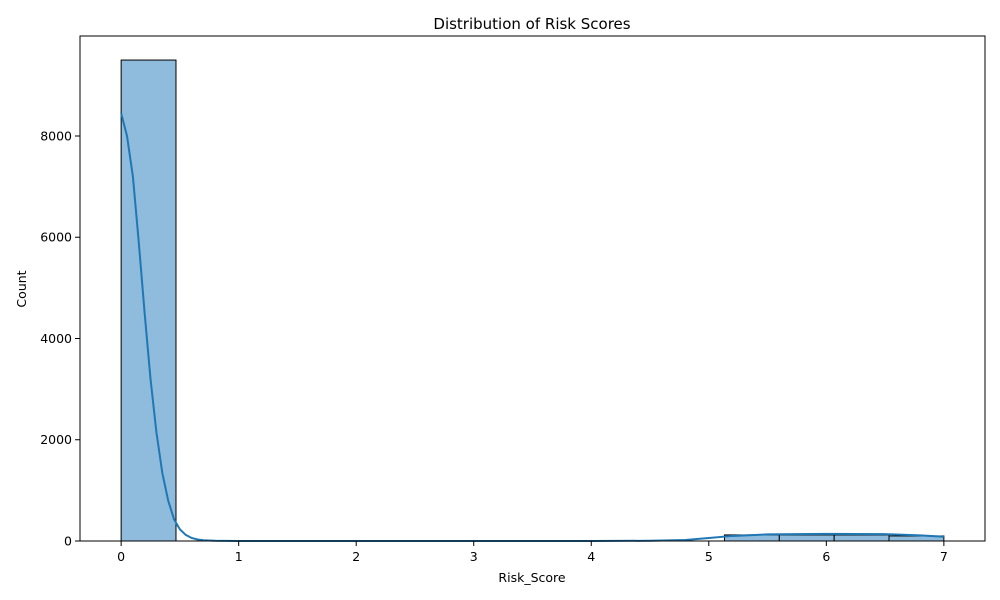 The width and height of the screenshot is (1000, 600). What do you see at coordinates (709, 556) in the screenshot?
I see `x-tick-label: 5` at bounding box center [709, 556].